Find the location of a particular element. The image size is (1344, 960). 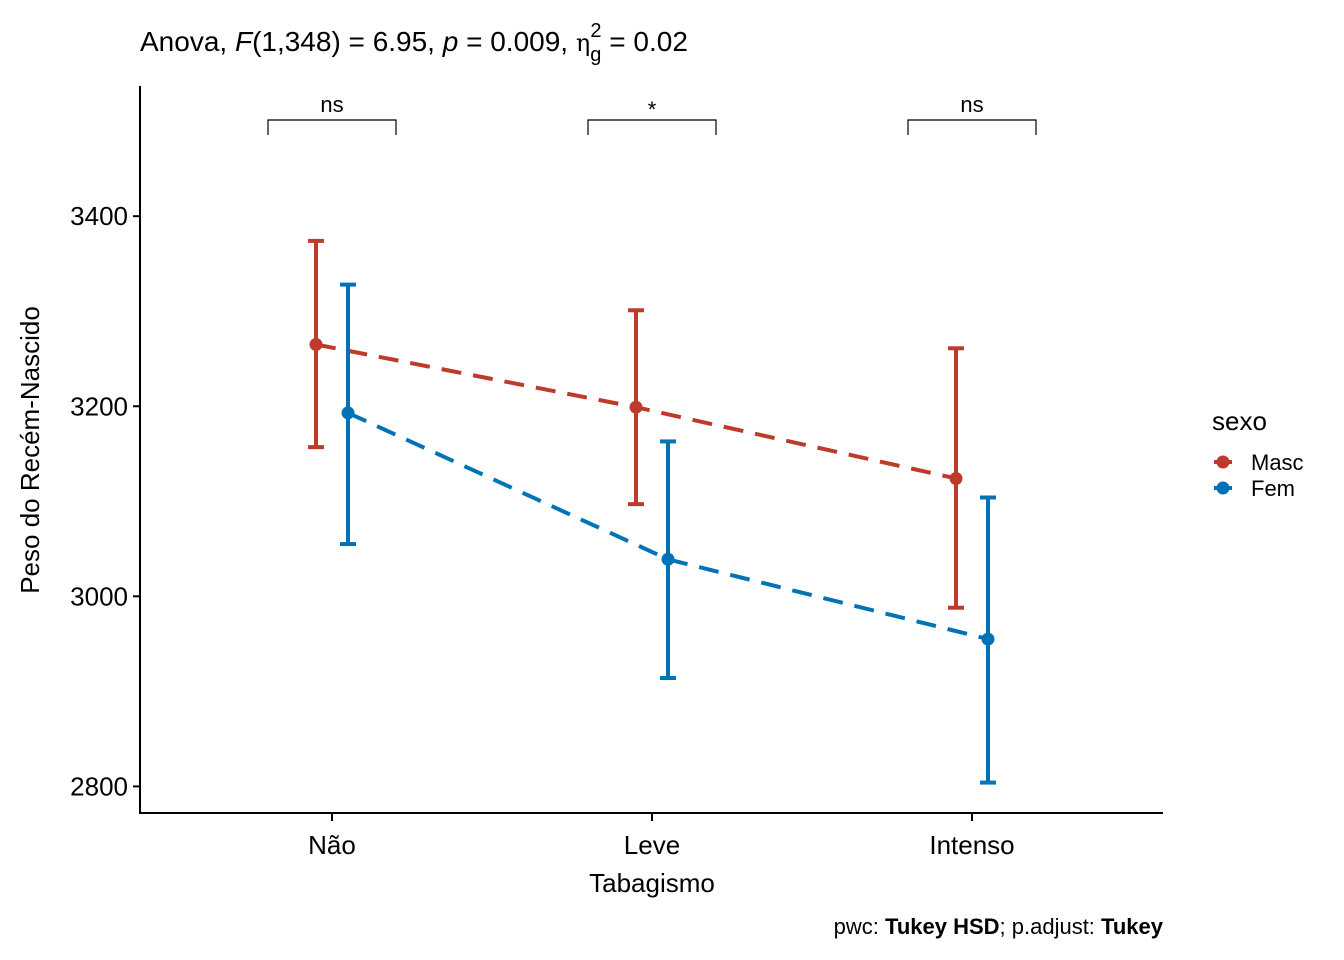

x-tick-label: Intenso is located at coordinates (971, 845).